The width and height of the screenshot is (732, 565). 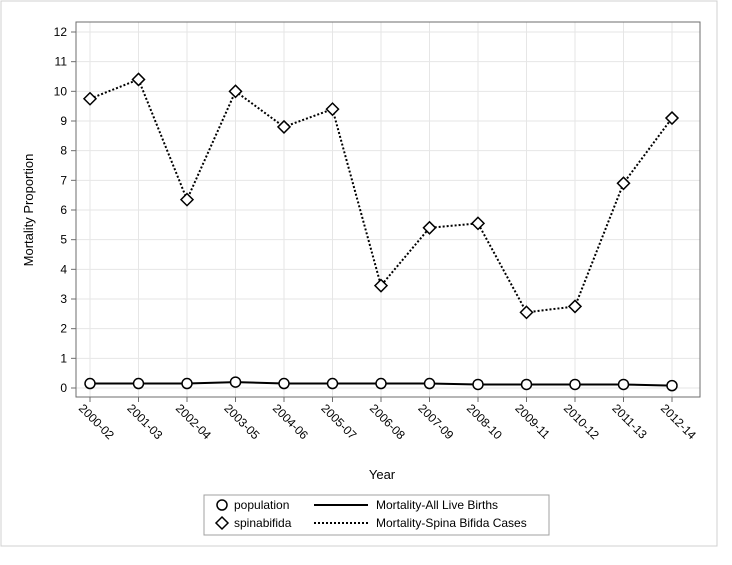 What do you see at coordinates (61, 32) in the screenshot?
I see `y-tick-label: 12` at bounding box center [61, 32].